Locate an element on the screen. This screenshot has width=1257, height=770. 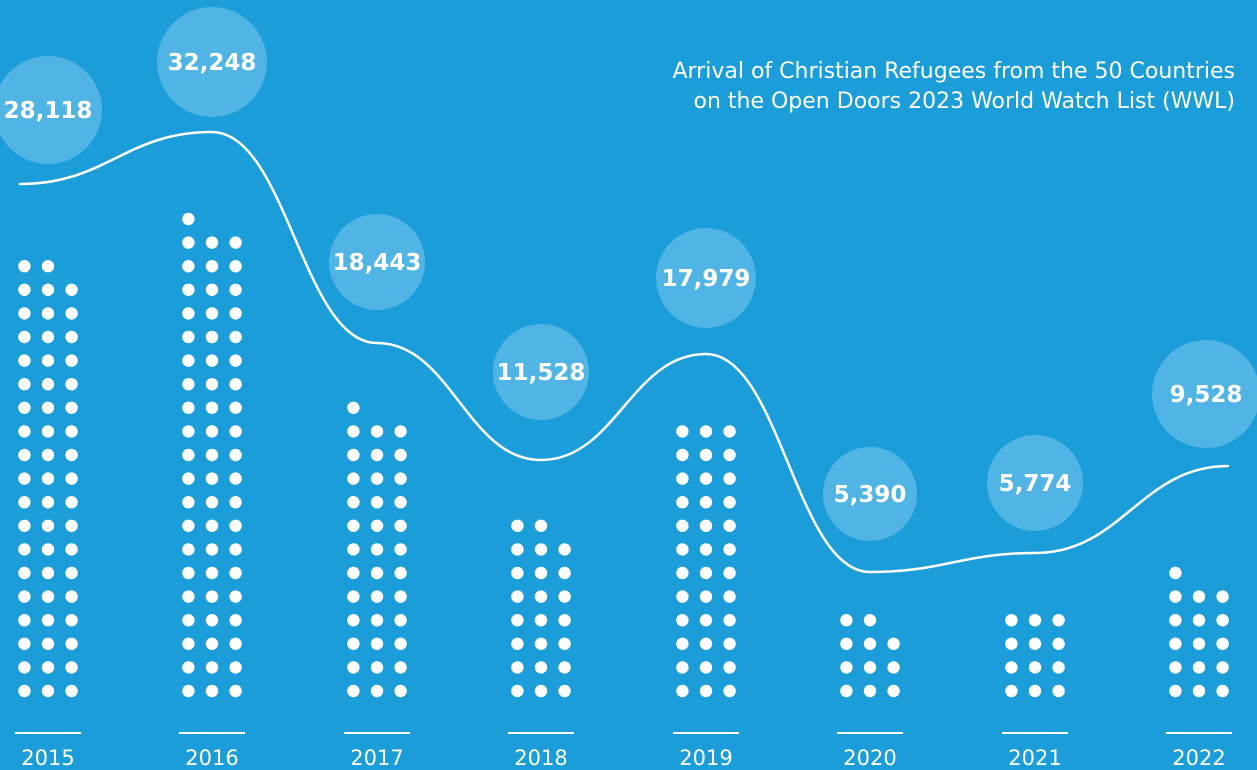
bubble-circle is located at coordinates (1035, 483).